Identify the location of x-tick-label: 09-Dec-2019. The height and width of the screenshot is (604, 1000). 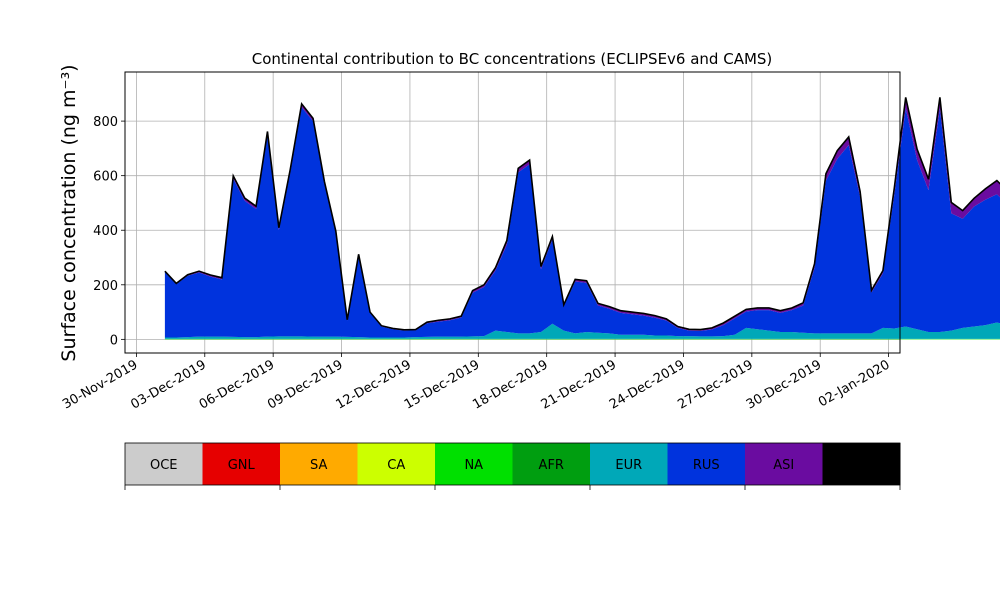
(305, 384).